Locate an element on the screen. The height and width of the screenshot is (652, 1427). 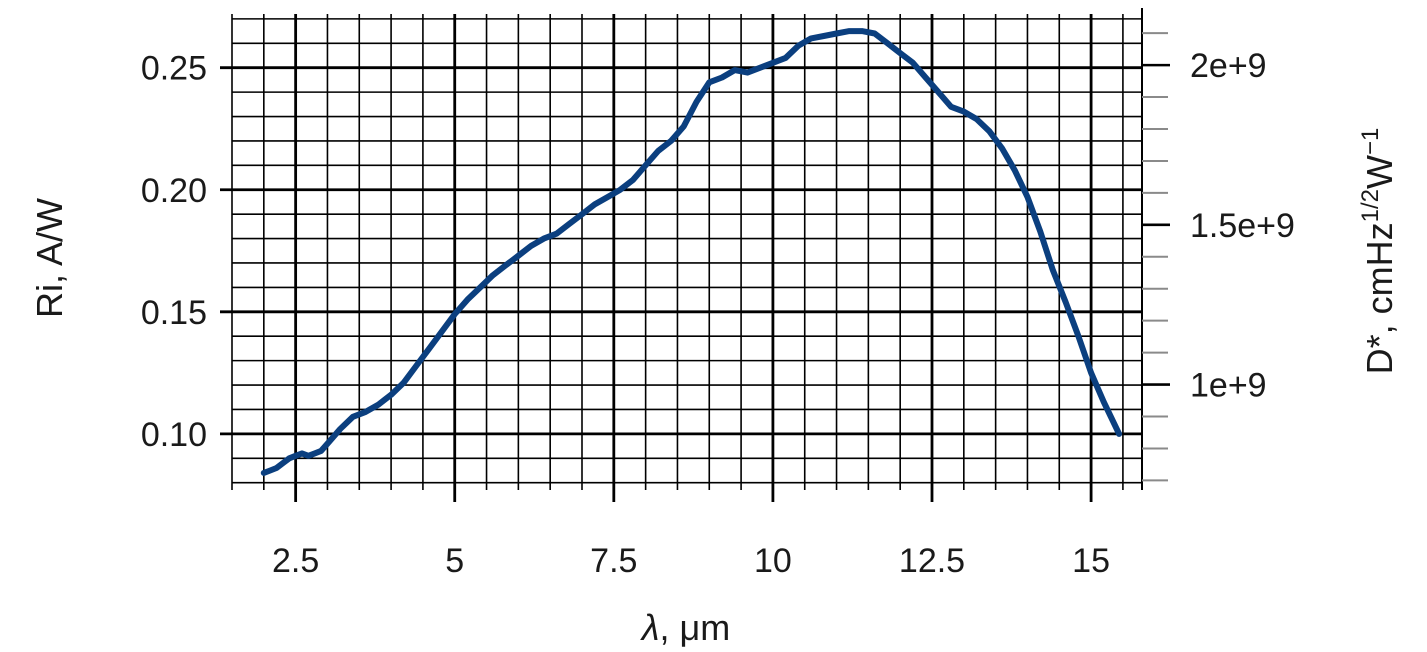
x-tick-label: 5 is located at coordinates (454, 561).